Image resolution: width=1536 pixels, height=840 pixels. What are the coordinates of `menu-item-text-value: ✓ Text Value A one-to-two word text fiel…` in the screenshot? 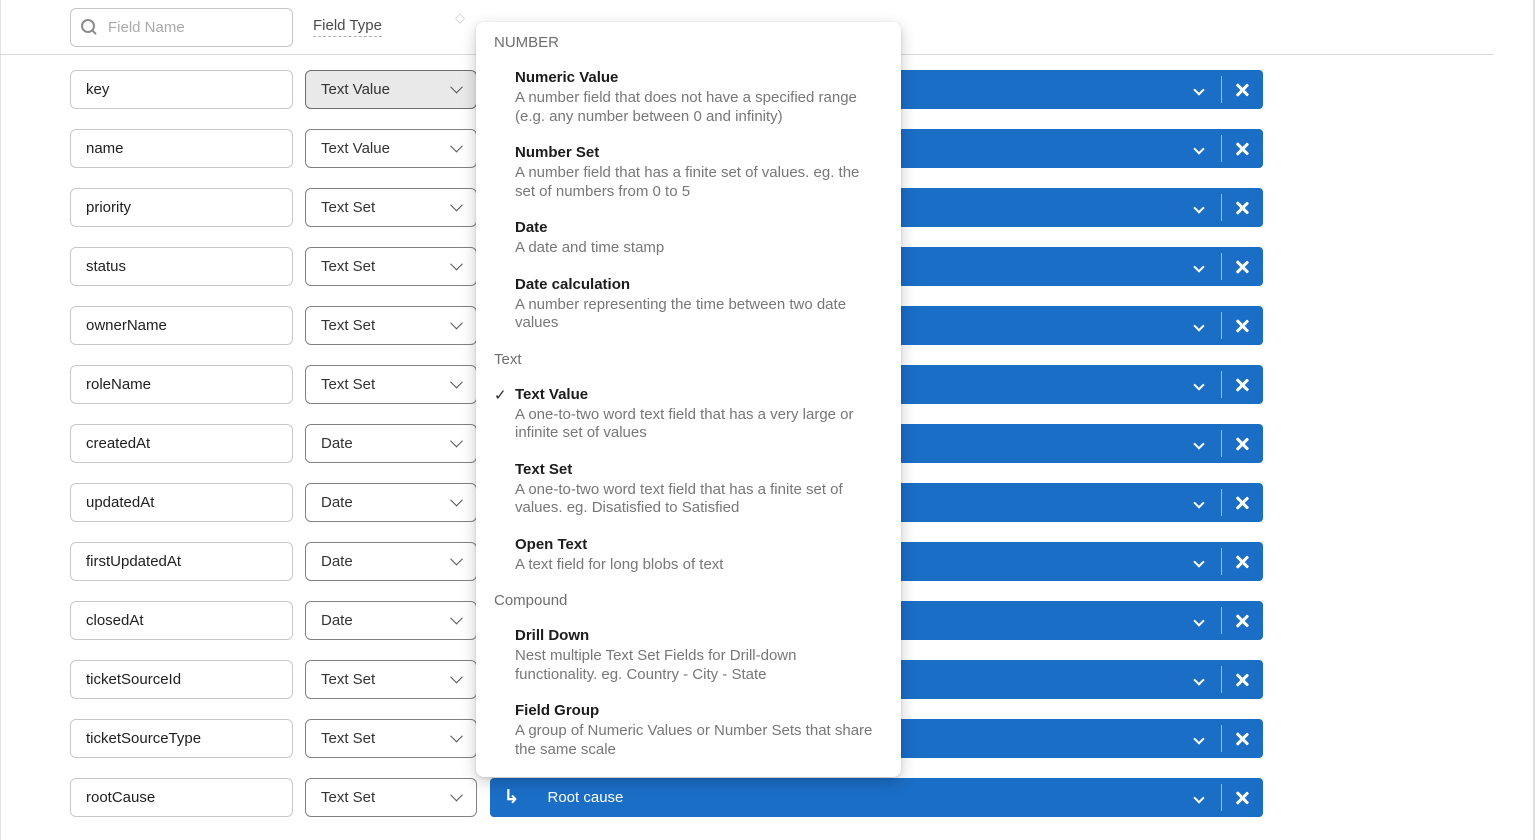 It's located at (674, 413).